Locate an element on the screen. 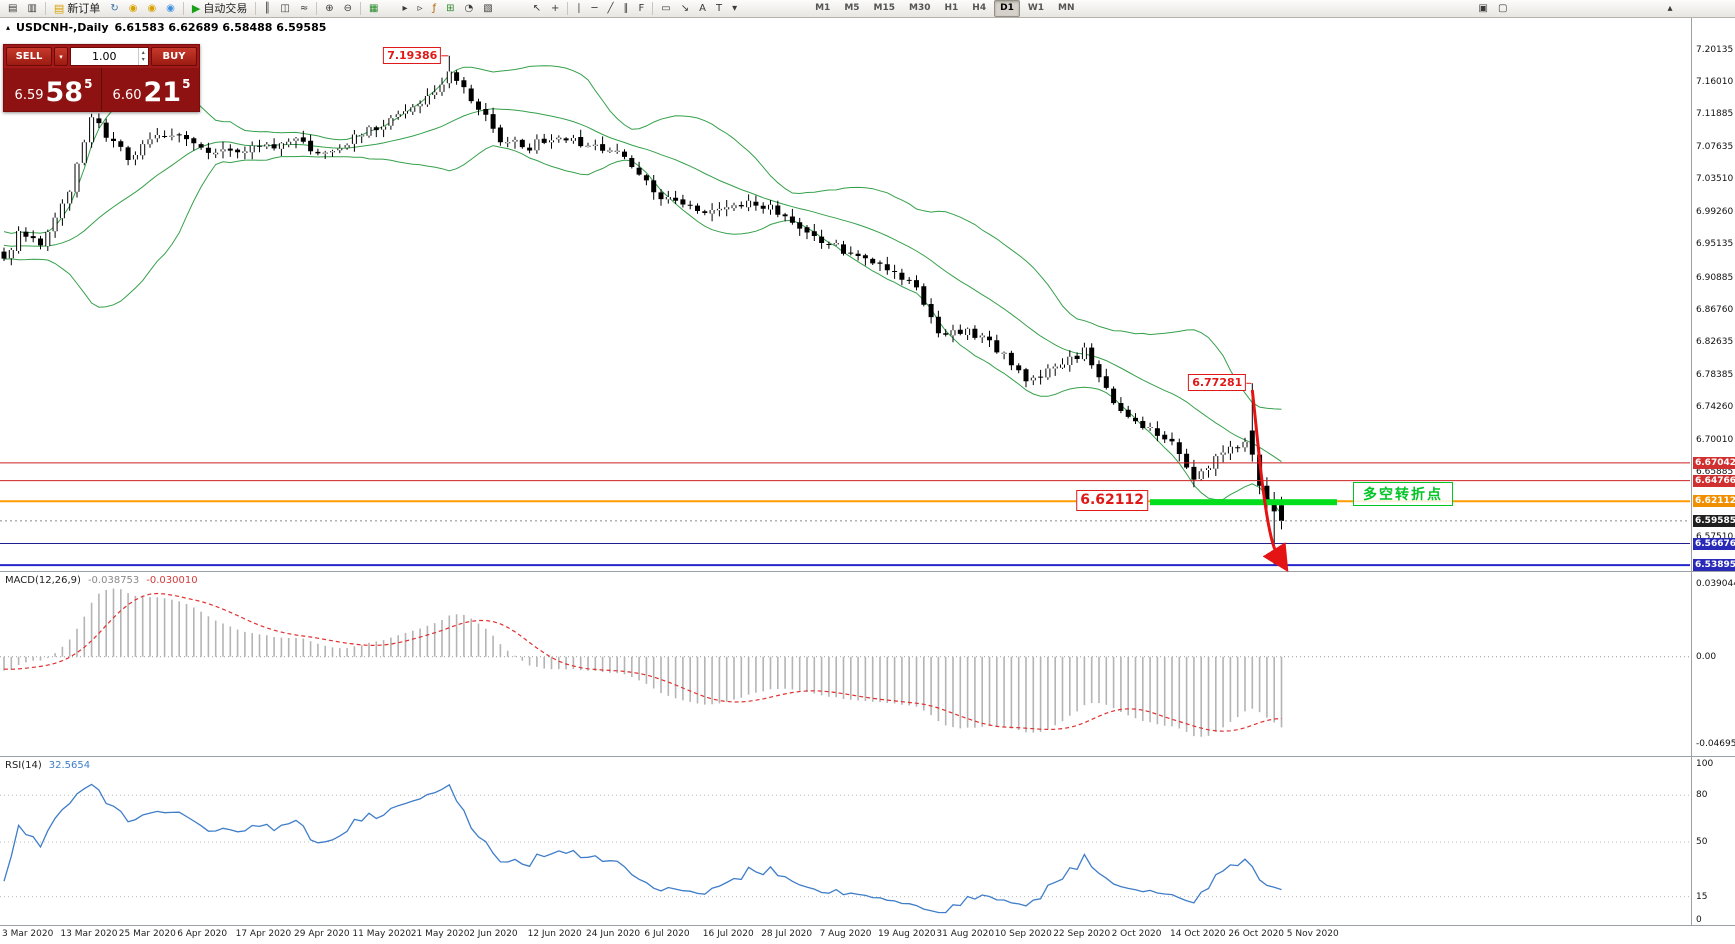 This screenshot has height=944, width=1735. text-icon-glyph: A is located at coordinates (702, 8).